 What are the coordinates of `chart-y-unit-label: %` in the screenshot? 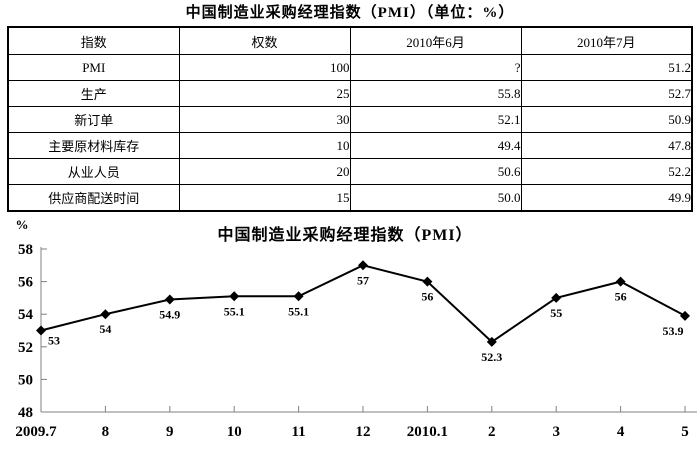 It's located at (22, 224).